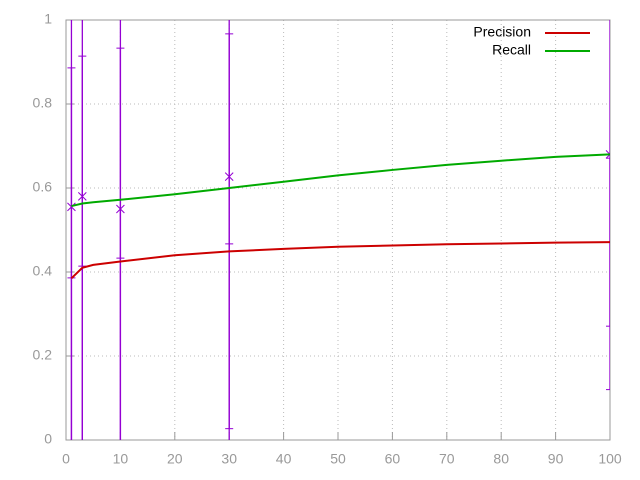 The width and height of the screenshot is (640, 480). I want to click on x-tick-label: 30, so click(229, 459).